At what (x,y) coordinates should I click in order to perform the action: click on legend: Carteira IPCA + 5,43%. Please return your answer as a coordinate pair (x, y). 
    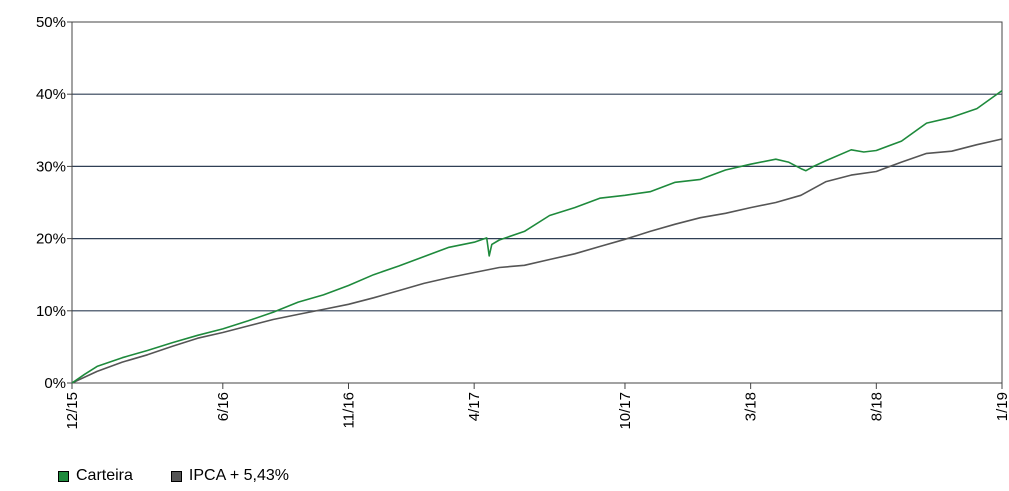
    Looking at the image, I should click on (192, 476).